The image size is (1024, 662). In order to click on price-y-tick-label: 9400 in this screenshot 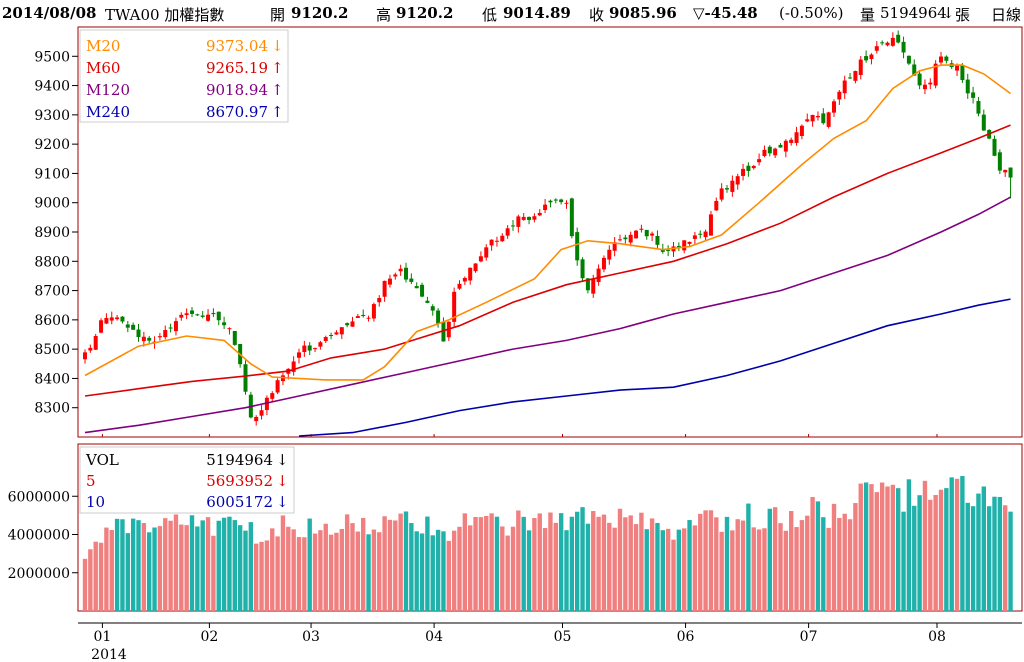, I will do `click(52, 87)`.